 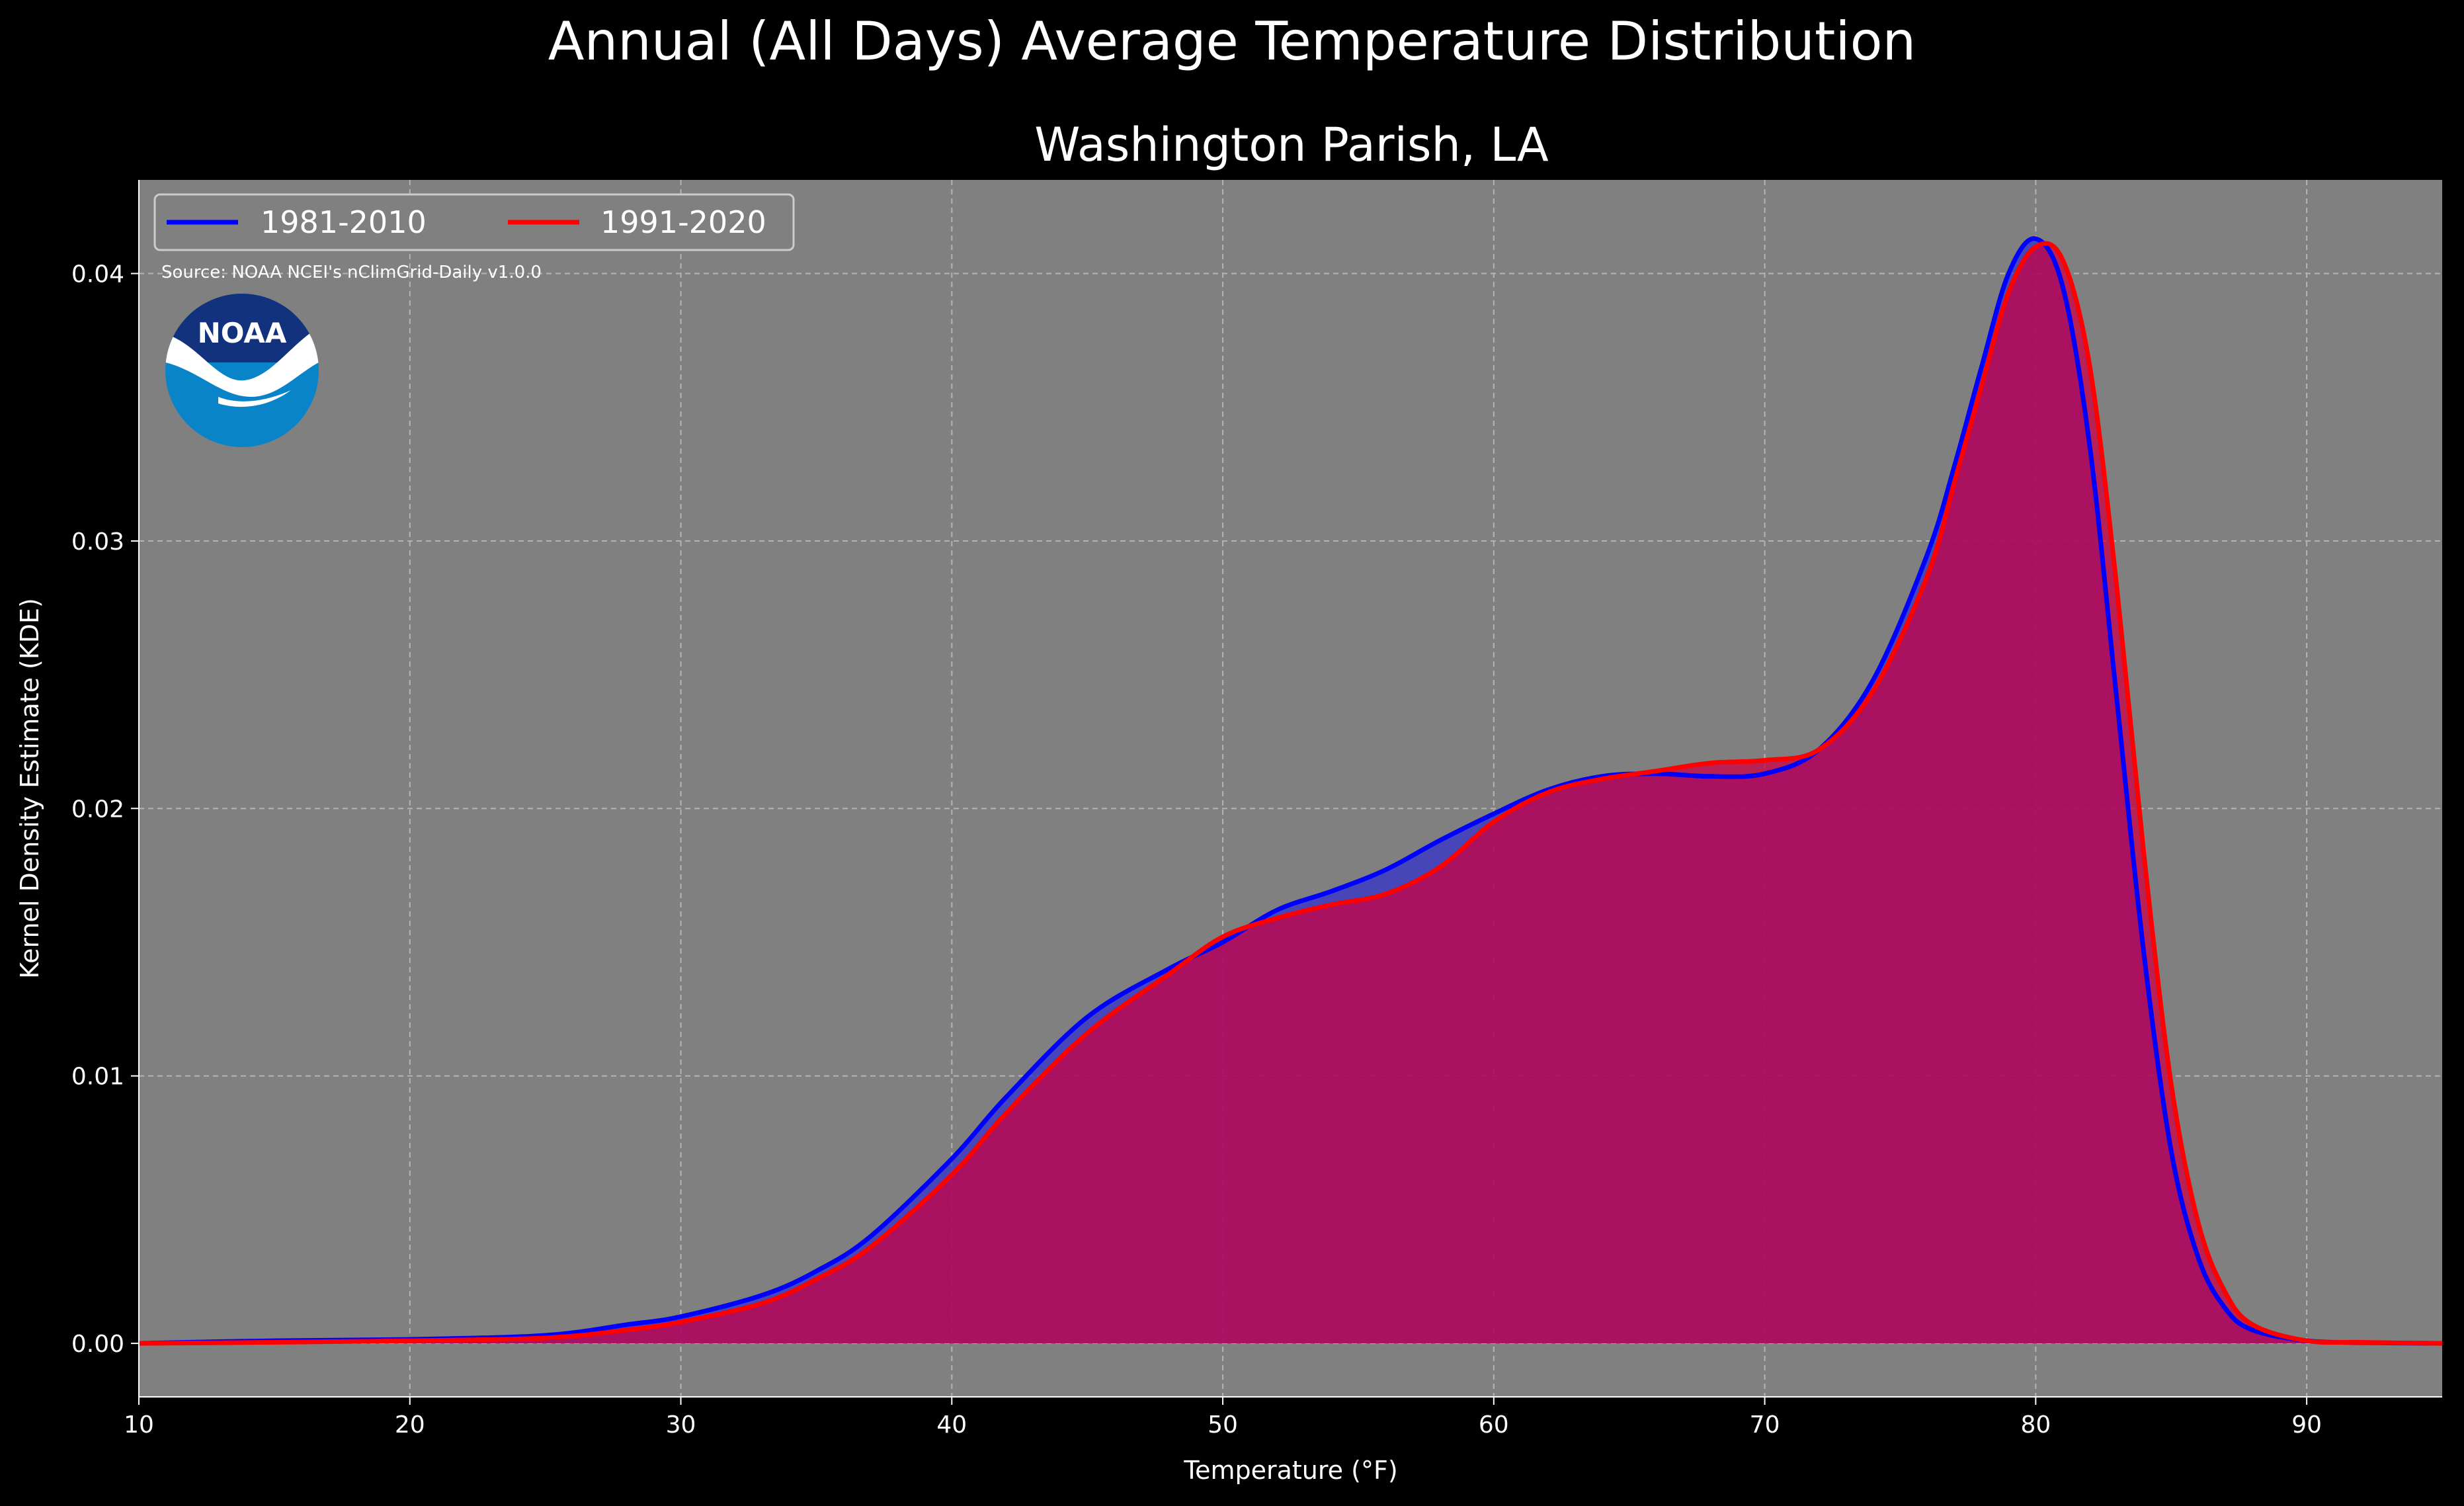 I want to click on y-tick-label: 0.04, so click(x=98, y=274).